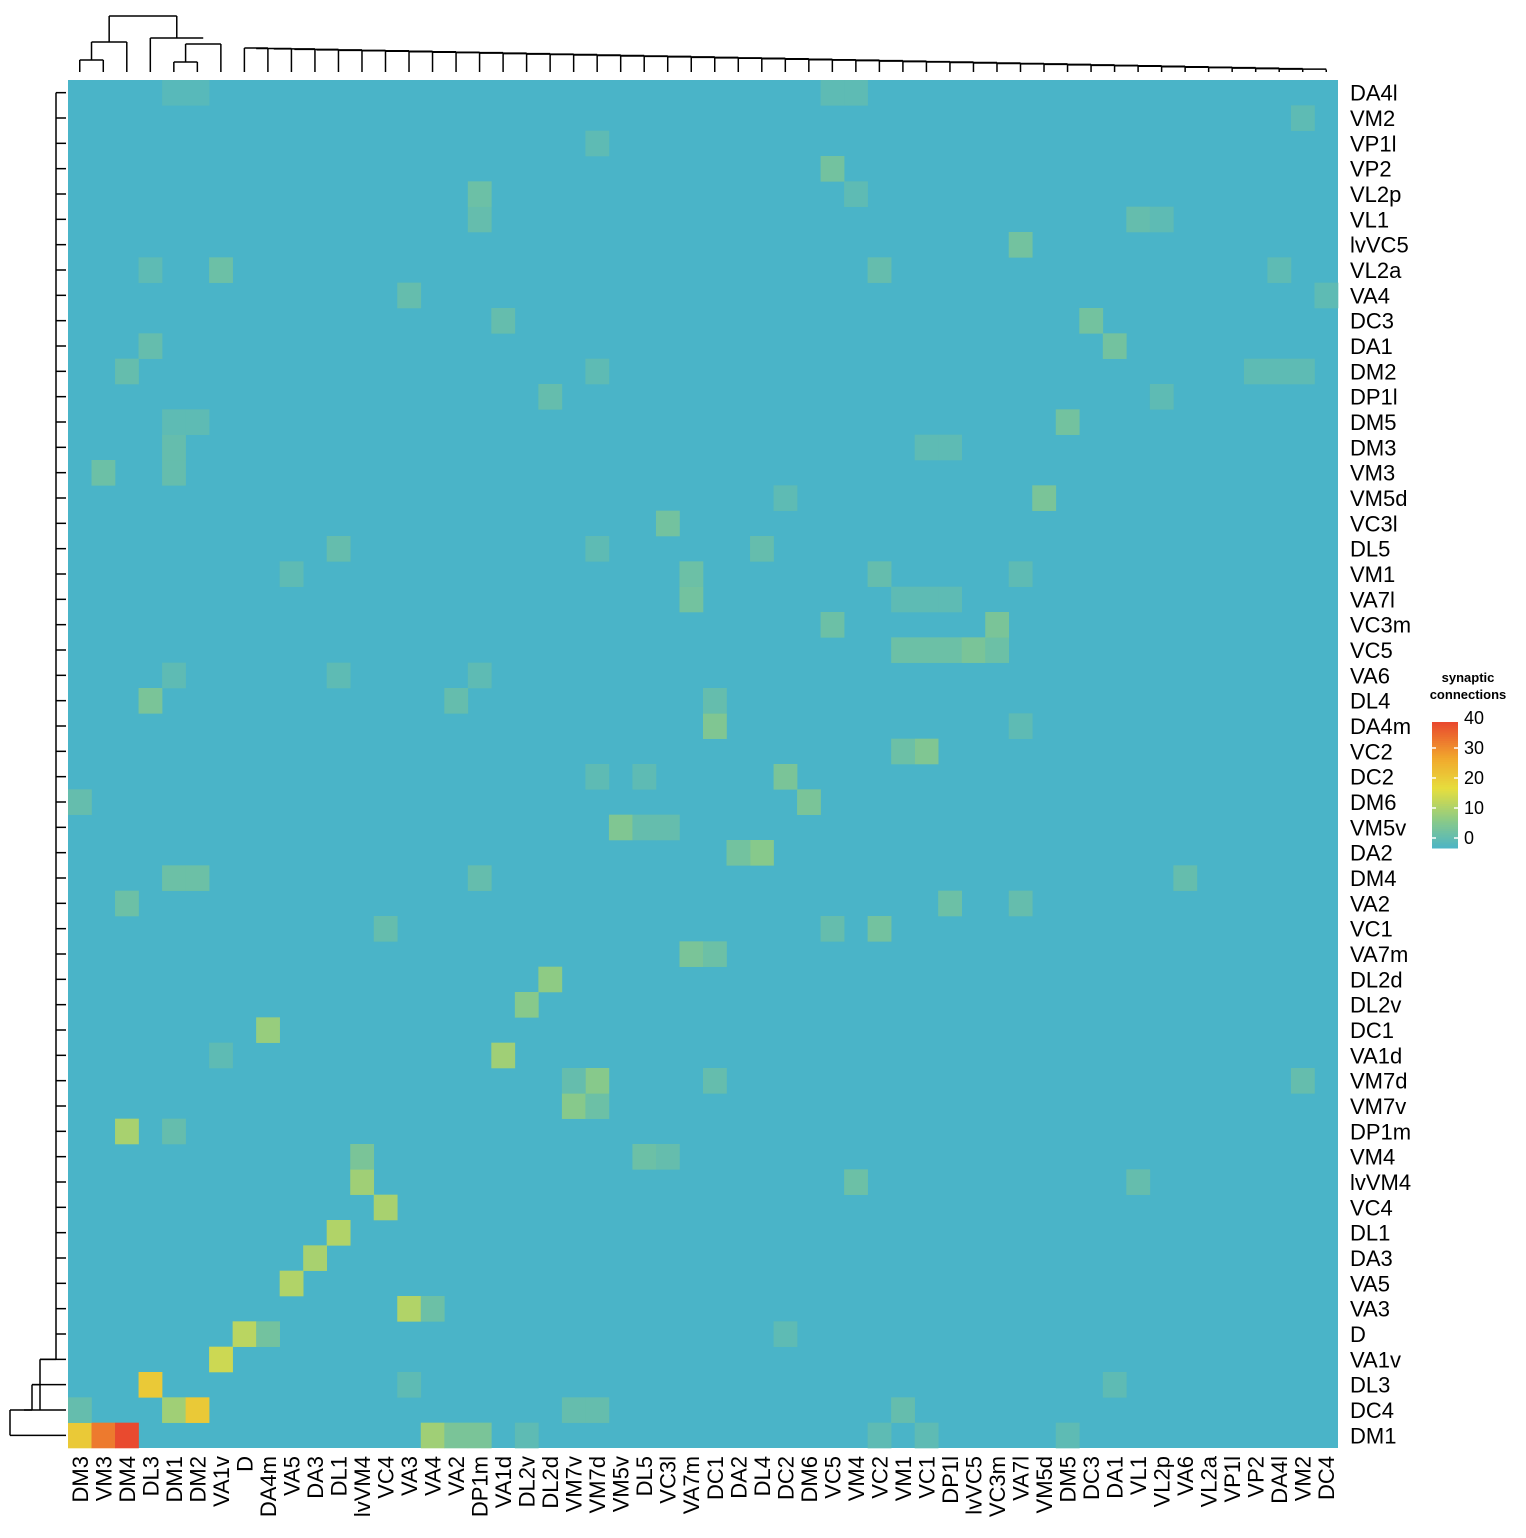 This screenshot has height=1538, width=1526. What do you see at coordinates (103, 1478) in the screenshot?
I see `column-label: VM3` at bounding box center [103, 1478].